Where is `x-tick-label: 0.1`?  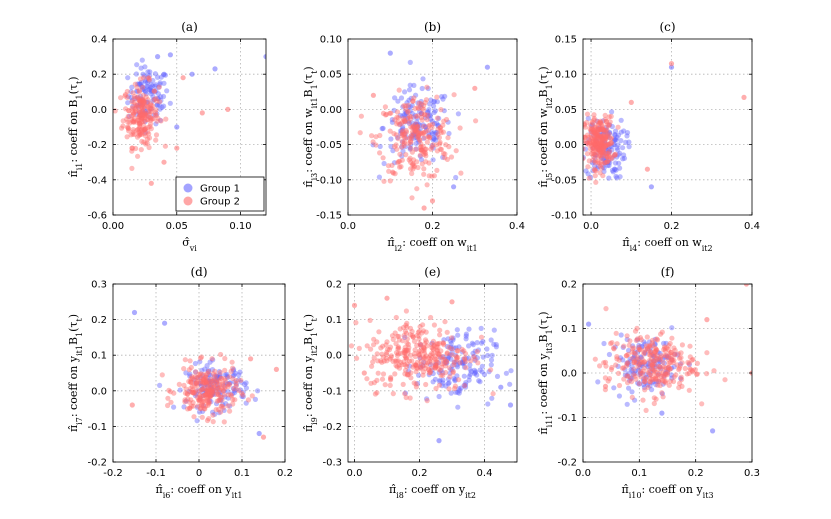
x-tick-label: 0.1 is located at coordinates (639, 473).